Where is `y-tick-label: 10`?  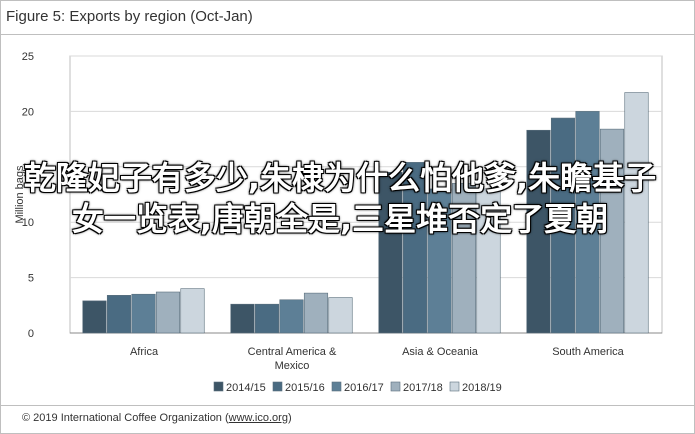 y-tick-label: 10 is located at coordinates (28, 223).